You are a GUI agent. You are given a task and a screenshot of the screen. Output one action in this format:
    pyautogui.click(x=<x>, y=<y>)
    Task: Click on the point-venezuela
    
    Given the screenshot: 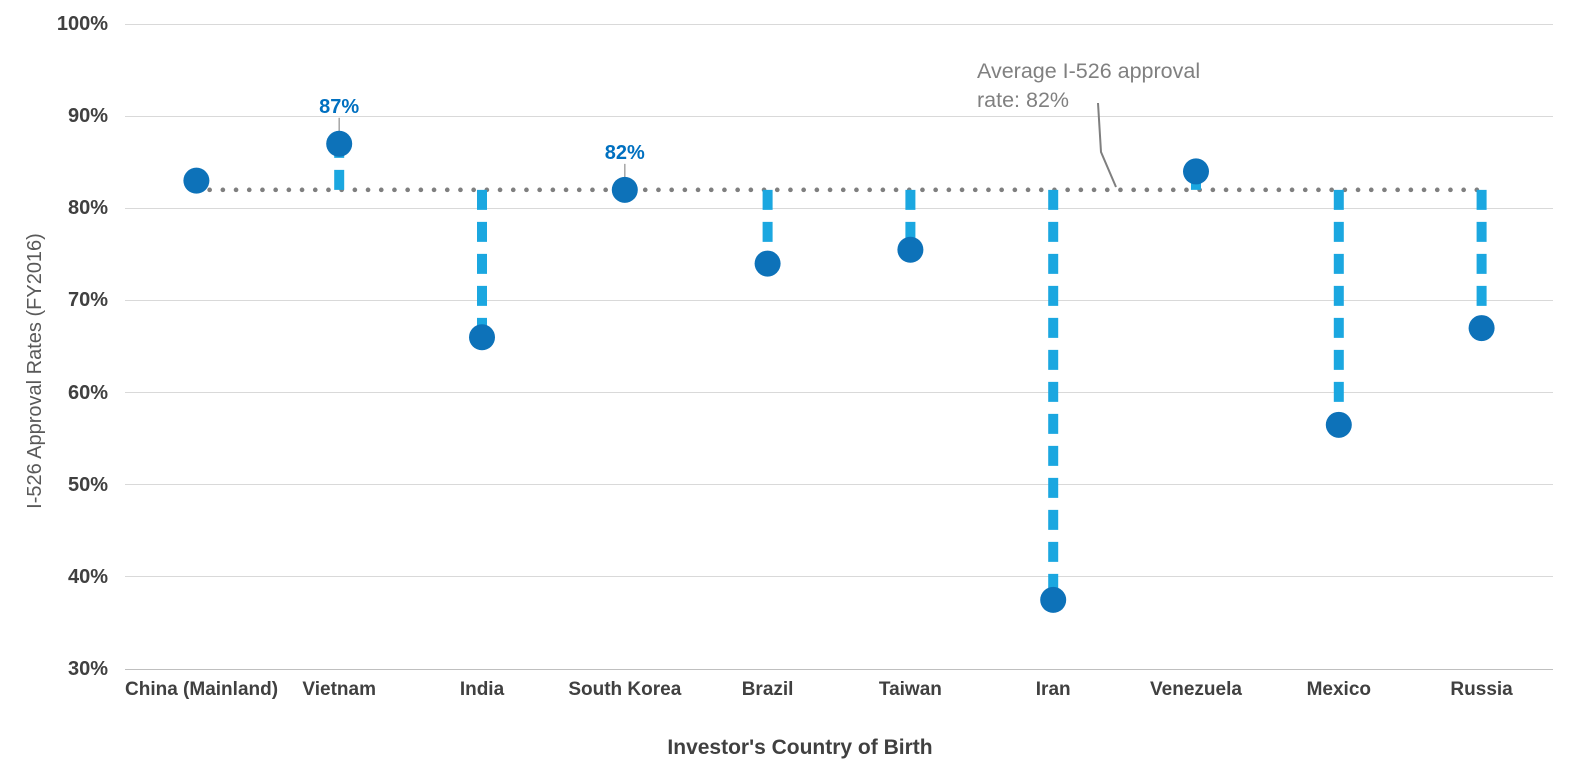 What is the action you would take?
    pyautogui.click(x=1196, y=171)
    